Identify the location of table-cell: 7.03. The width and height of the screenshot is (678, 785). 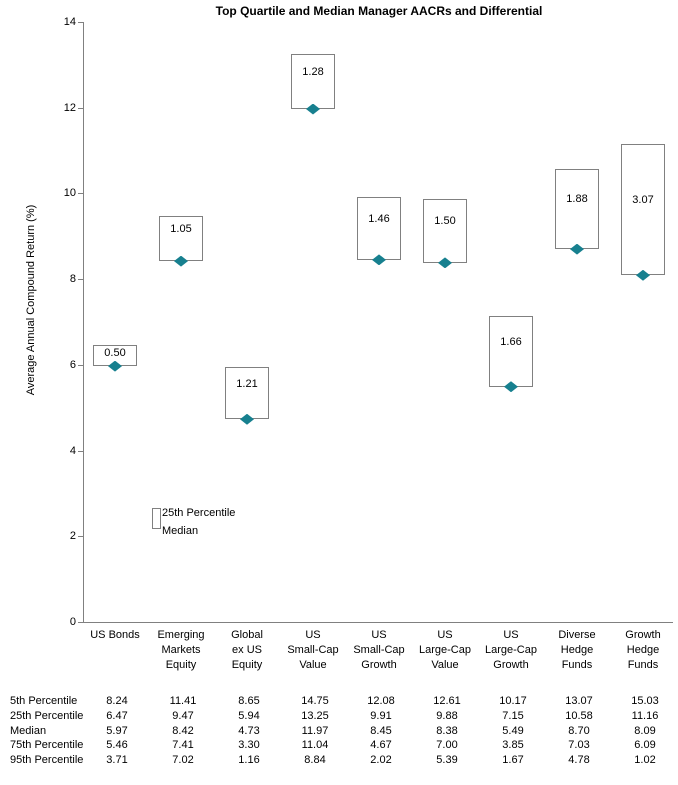
(579, 745).